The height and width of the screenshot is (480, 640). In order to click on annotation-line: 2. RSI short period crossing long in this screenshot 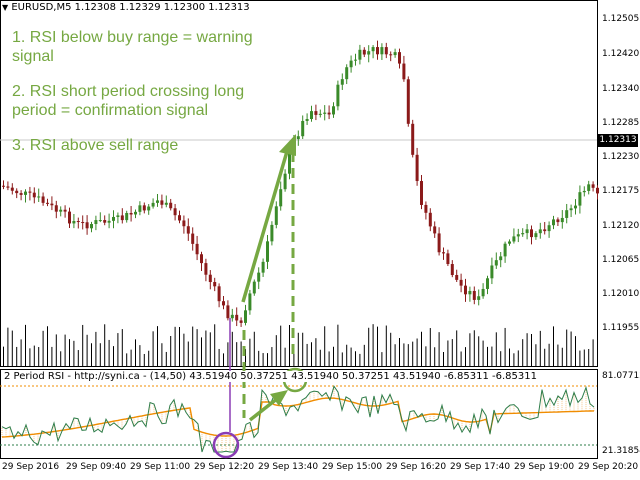, I will do `click(128, 91)`.